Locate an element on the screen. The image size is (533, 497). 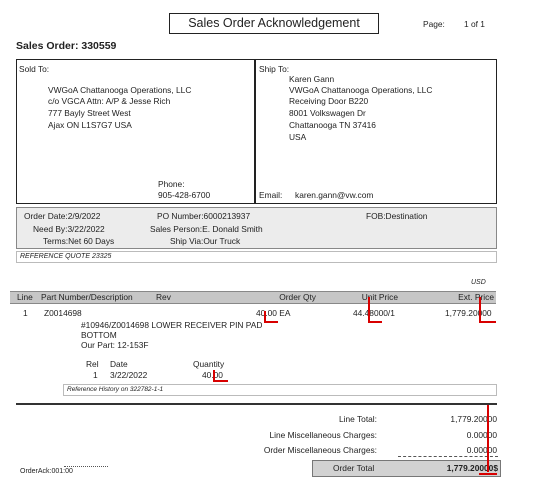
totals-divider is located at coordinates (256, 404).